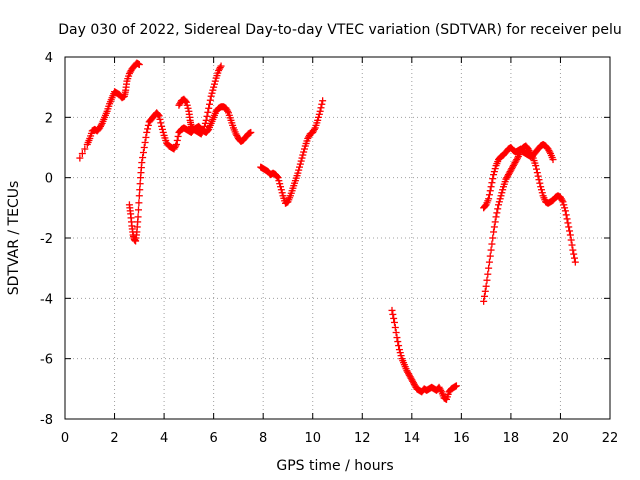 This screenshot has height=480, width=640. Describe the element at coordinates (49, 179) in the screenshot. I see `y-tick-label: 0` at that location.